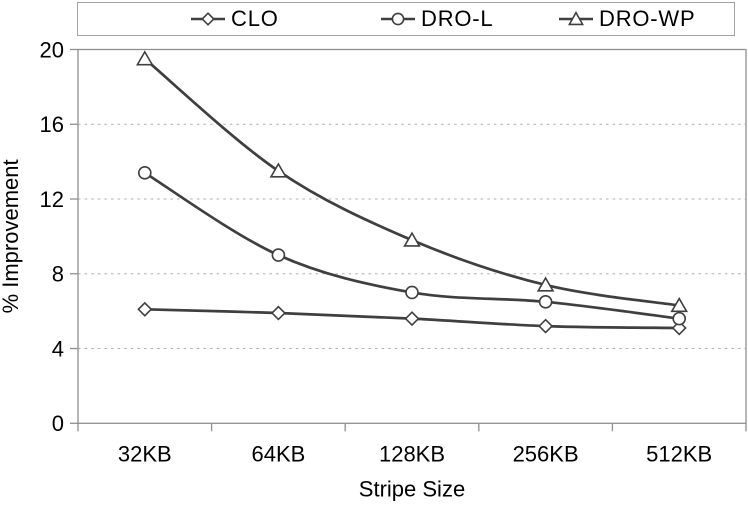 This screenshot has width=748, height=506. I want to click on x-axis-title: Stripe Size, so click(412, 488).